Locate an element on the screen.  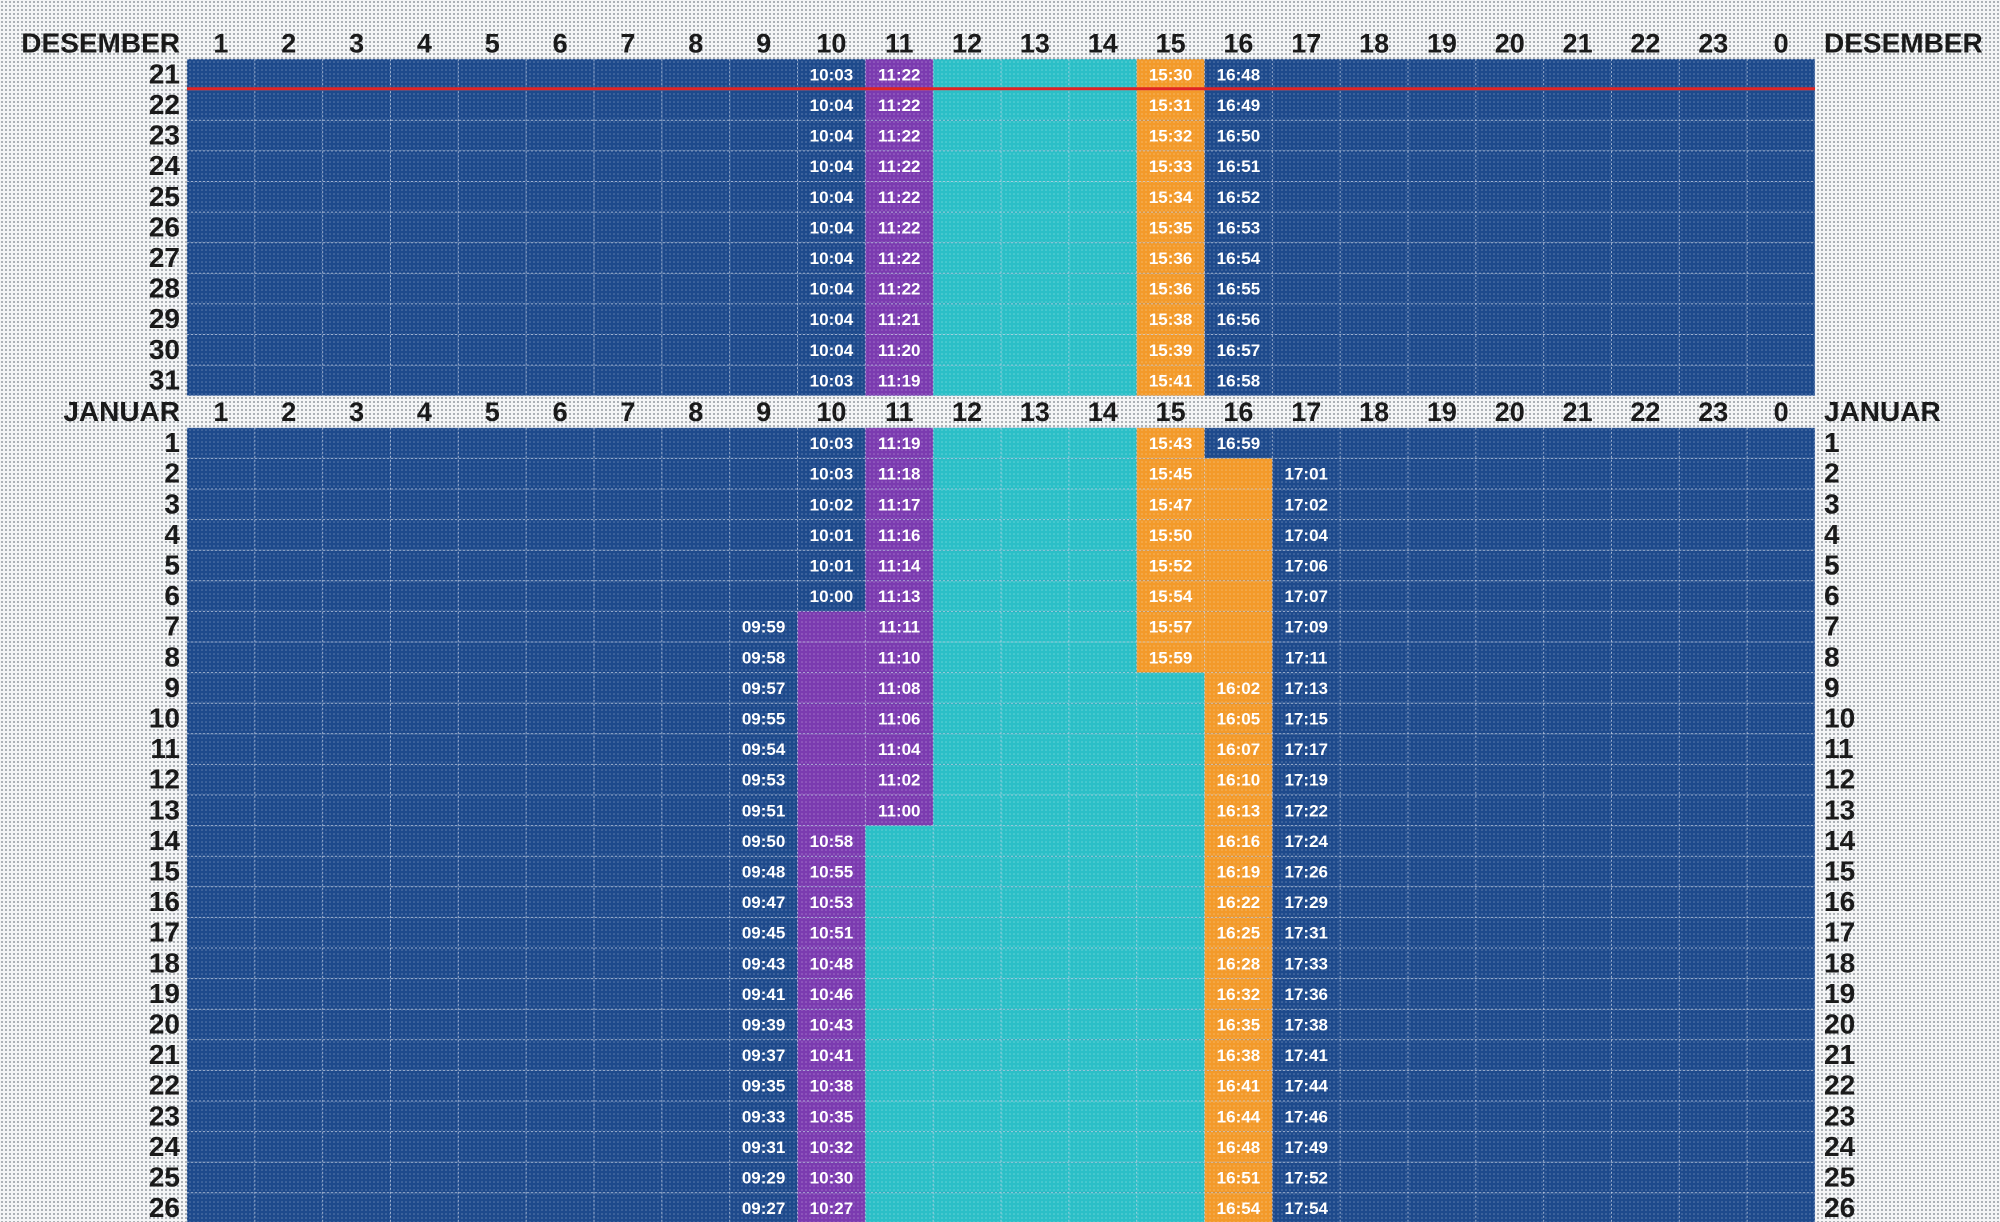
sunset-time-label: 15:45 is located at coordinates (1170, 474).